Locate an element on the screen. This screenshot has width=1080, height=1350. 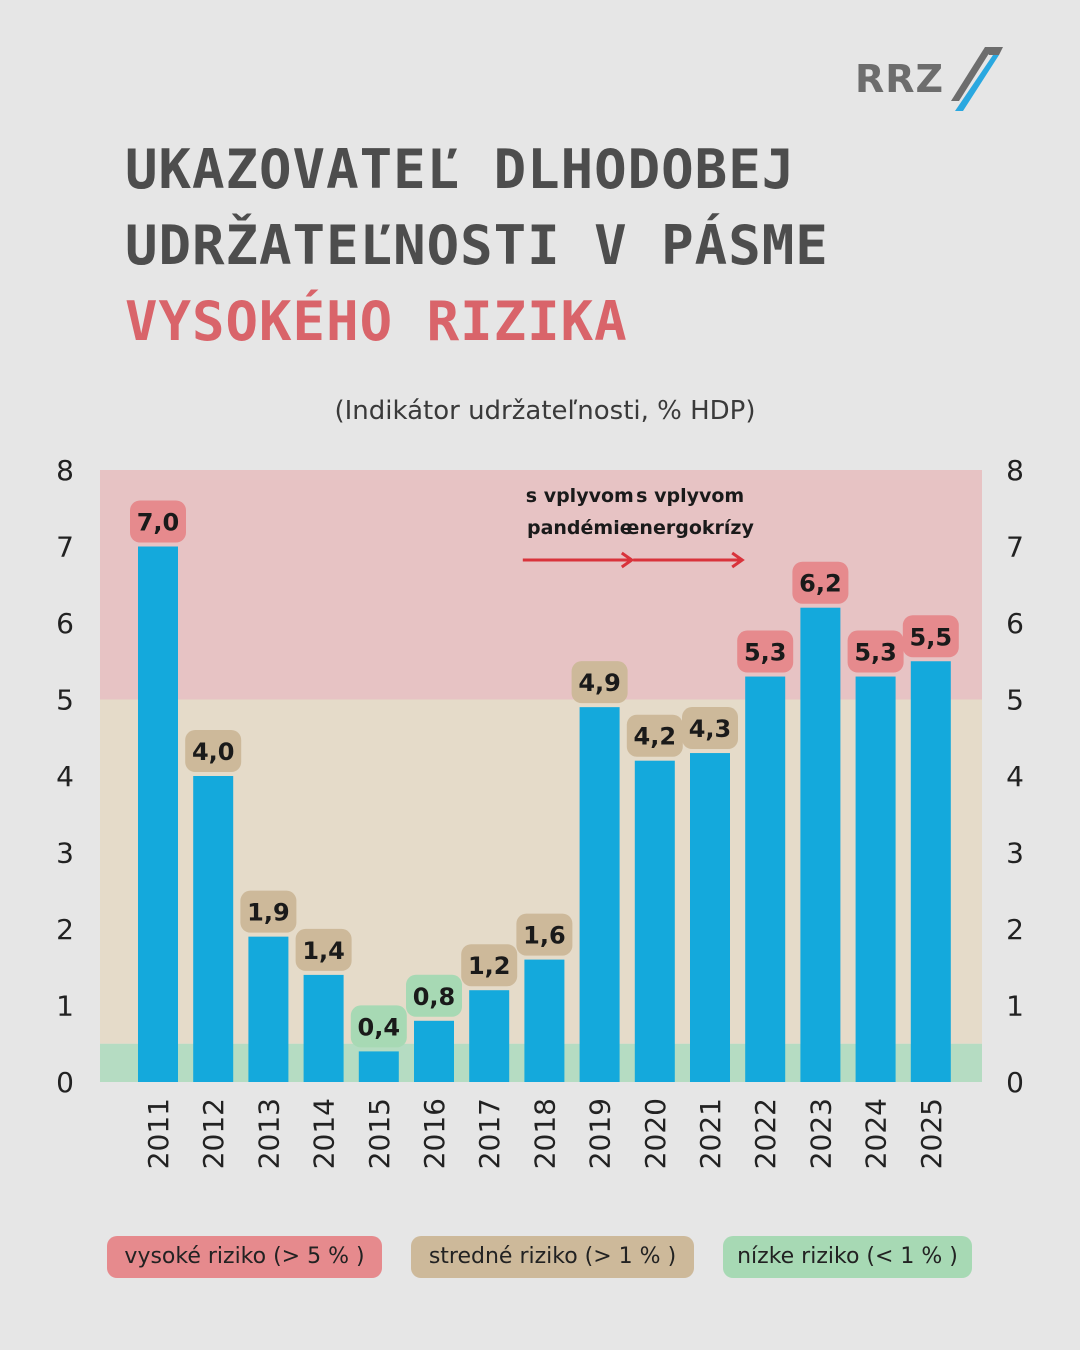
slash-stripes-icon is located at coordinates (977, 79).